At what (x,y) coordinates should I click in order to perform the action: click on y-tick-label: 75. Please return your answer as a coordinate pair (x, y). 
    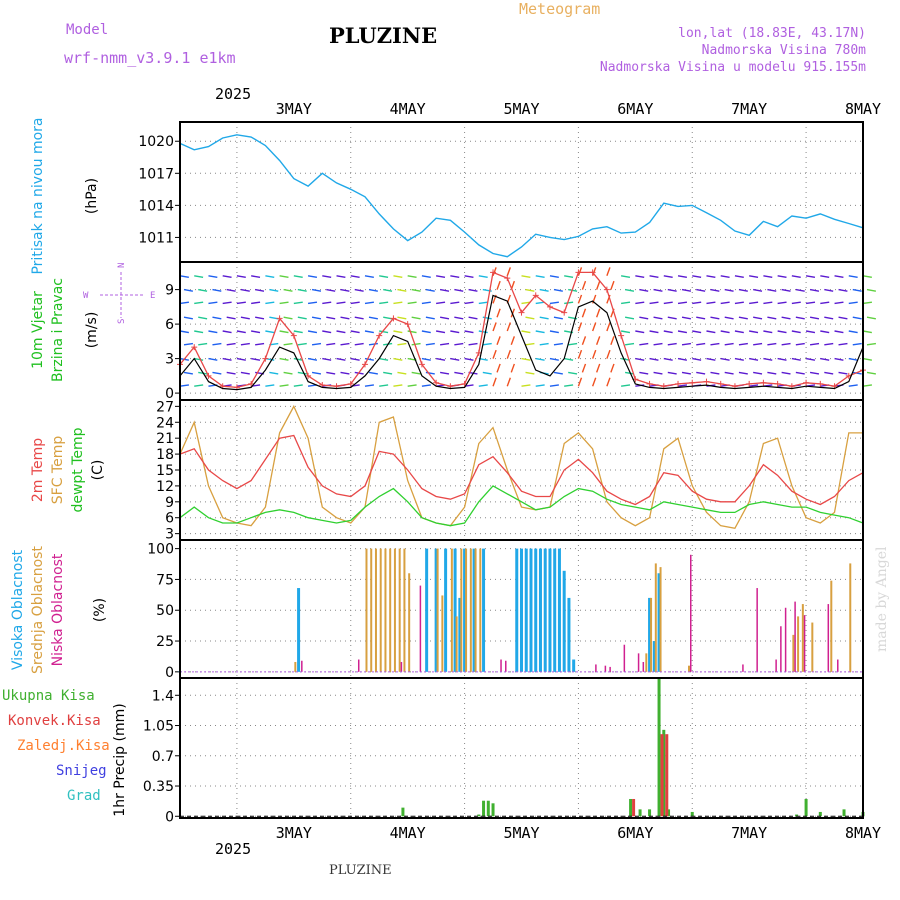
    Looking at the image, I should click on (165, 580).